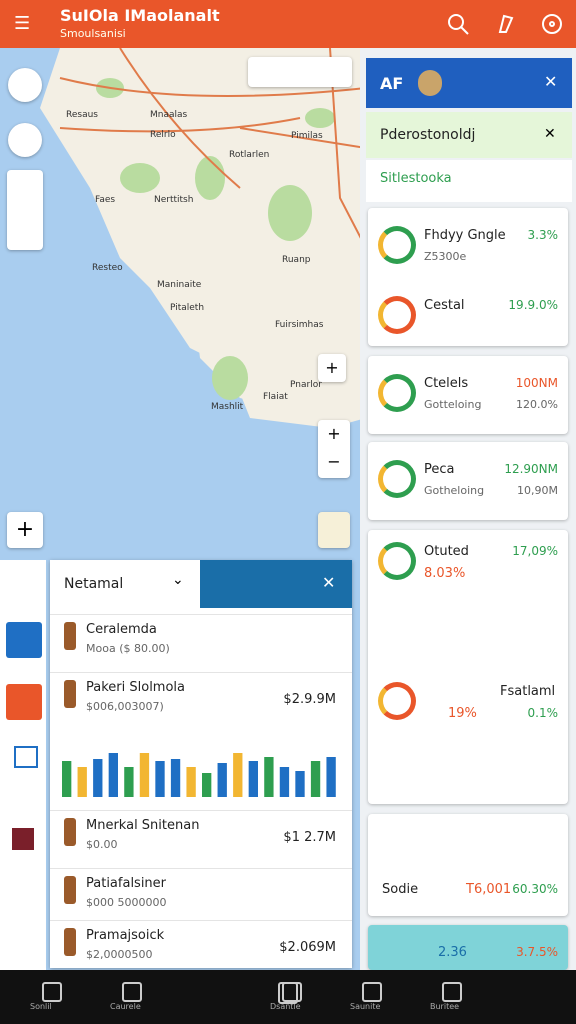 Image resolution: width=576 pixels, height=1024 pixels. I want to click on close-sheet: ✕, so click(329, 582).